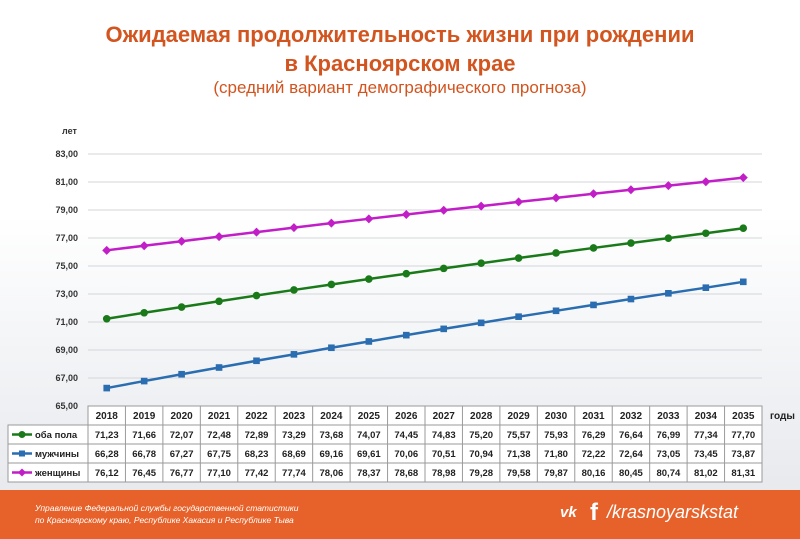 This screenshot has height=539, width=800. I want to click on data-label: 71,80, so click(556, 454).